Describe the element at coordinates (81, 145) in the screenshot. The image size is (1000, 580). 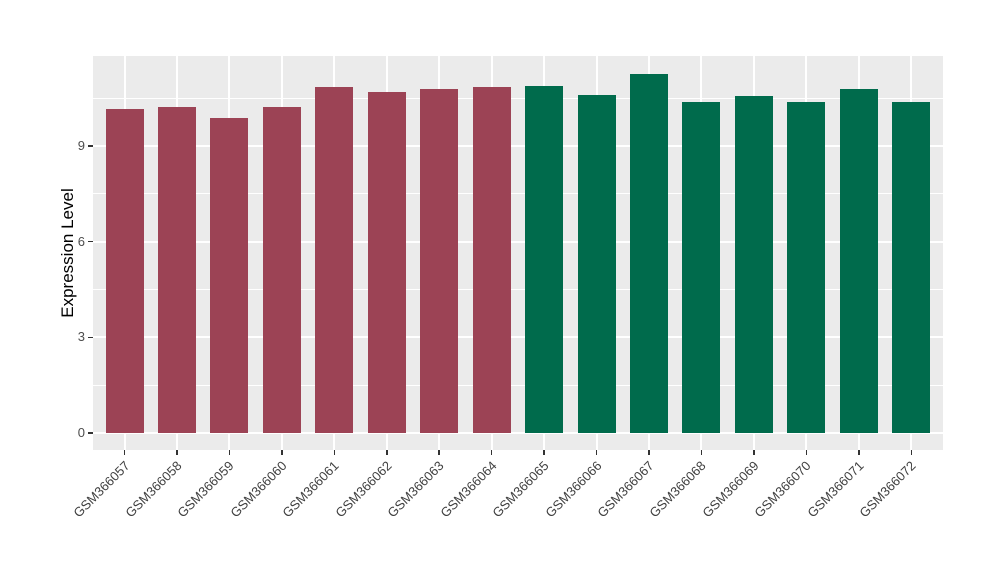
I see `y-tick-label: 9` at that location.